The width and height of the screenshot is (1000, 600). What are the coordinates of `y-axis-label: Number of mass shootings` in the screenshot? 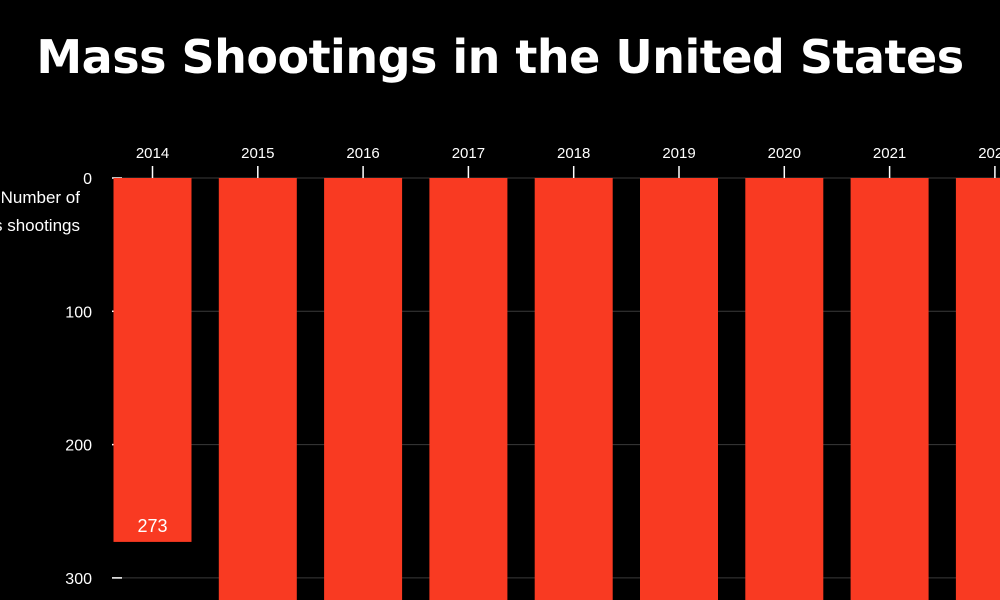 It's located at (40, 212).